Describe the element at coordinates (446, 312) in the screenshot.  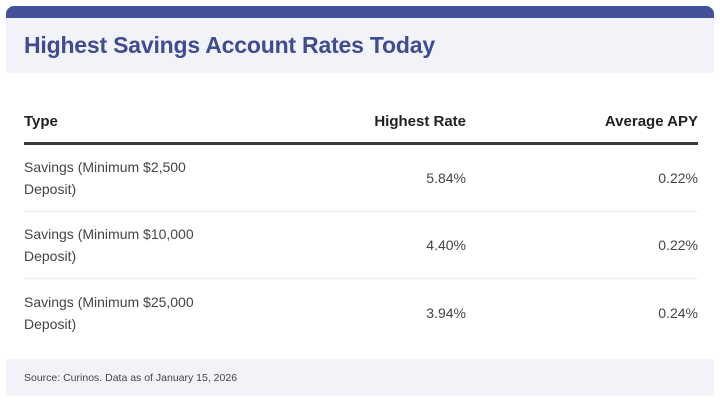
I see `cell-highest-rate: 3.94%` at that location.